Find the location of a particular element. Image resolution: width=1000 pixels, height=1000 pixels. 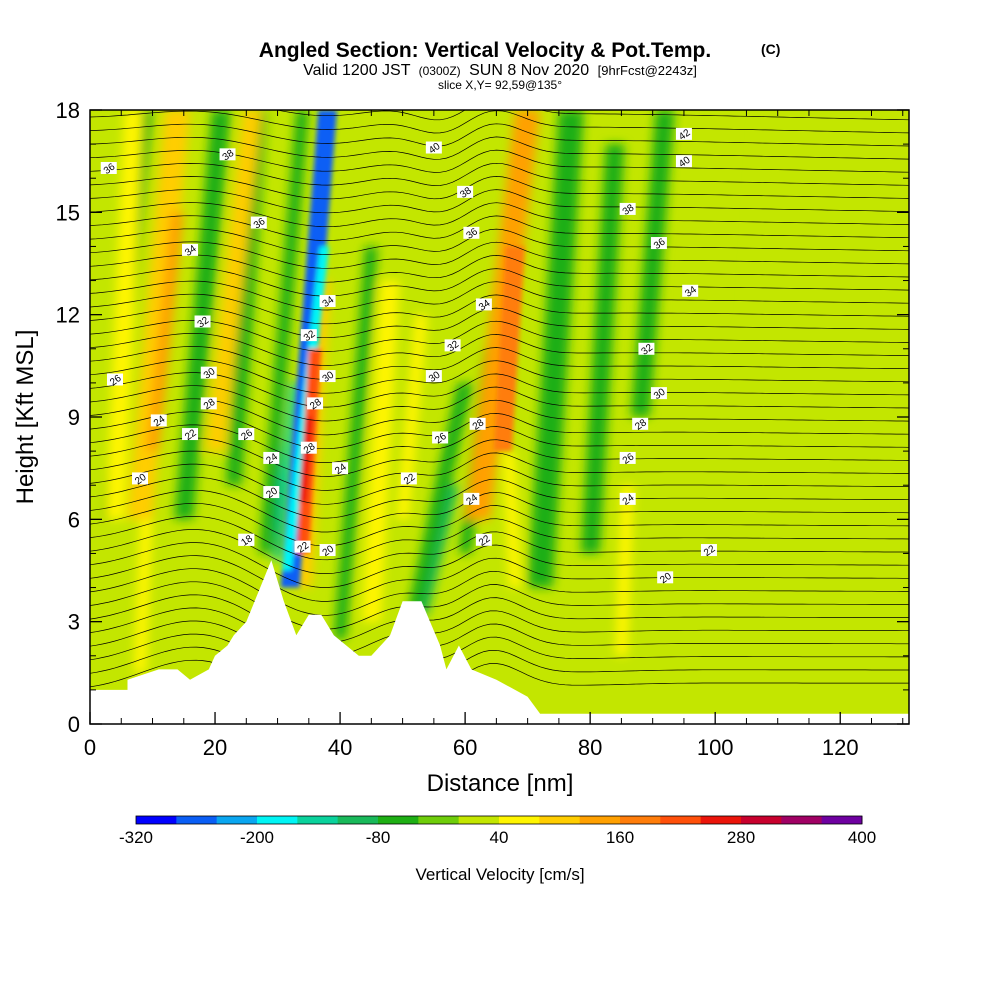

theta-label-19: 26 is located at coordinates (628, 459).